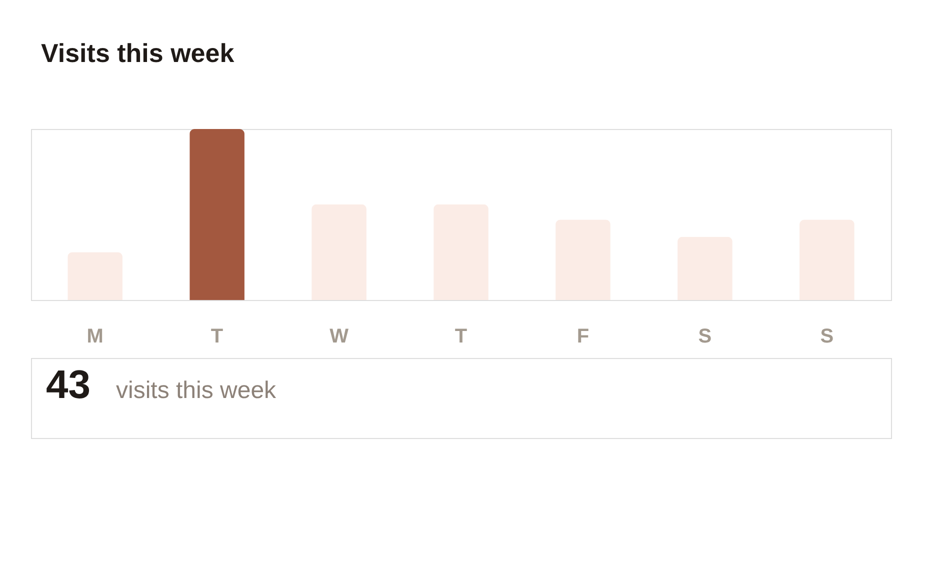  Describe the element at coordinates (138, 53) in the screenshot. I see `chart-title: Visits this week` at that location.